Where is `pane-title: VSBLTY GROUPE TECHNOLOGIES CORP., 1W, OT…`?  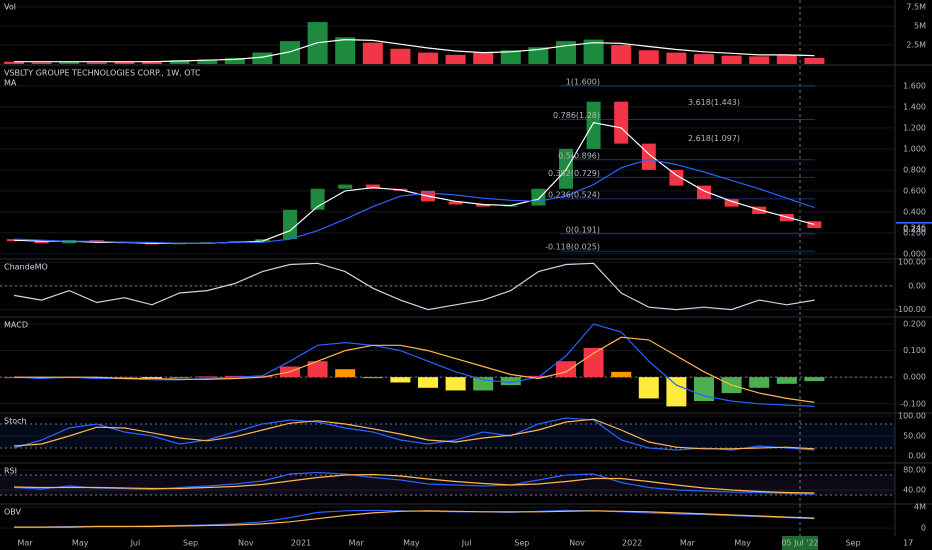 pane-title: VSBLTY GROUPE TECHNOLOGIES CORP., 1W, OT… is located at coordinates (102, 73).